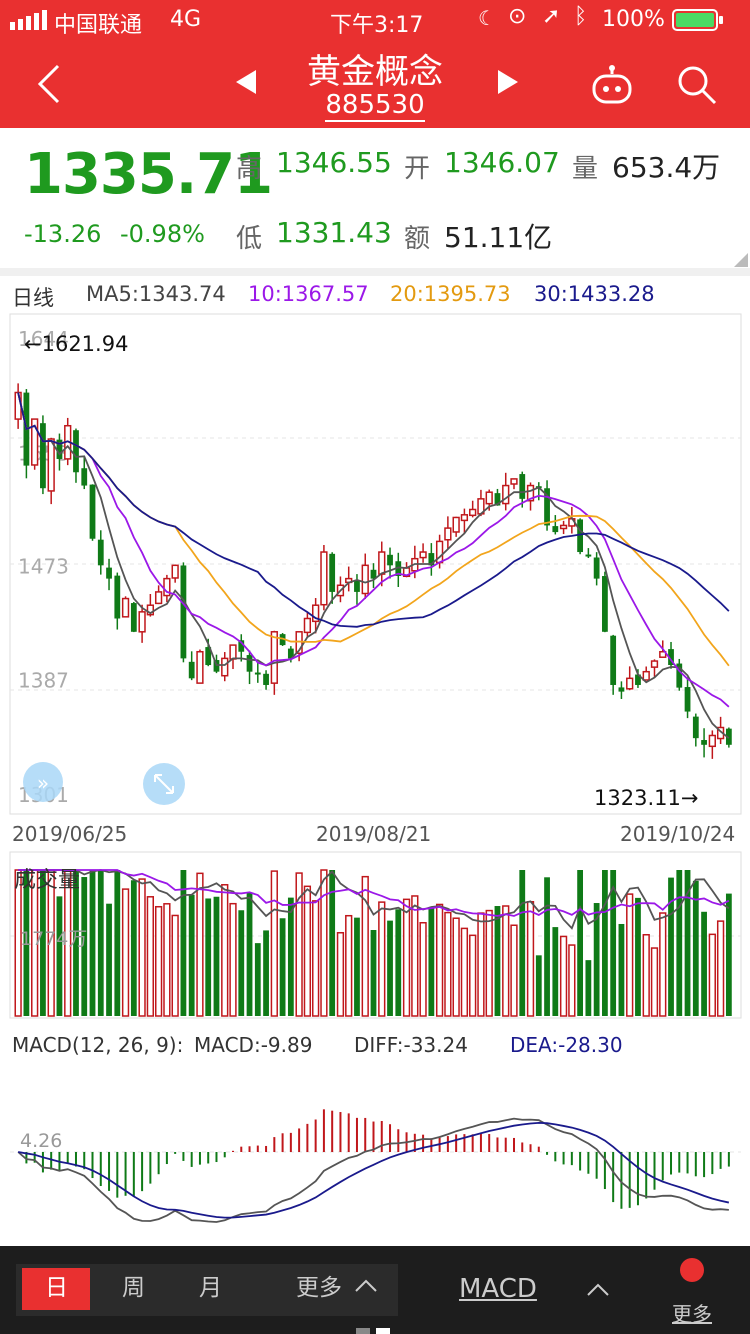 Image resolution: width=750 pixels, height=1334 pixels. I want to click on signal-icon, so click(29, 23).